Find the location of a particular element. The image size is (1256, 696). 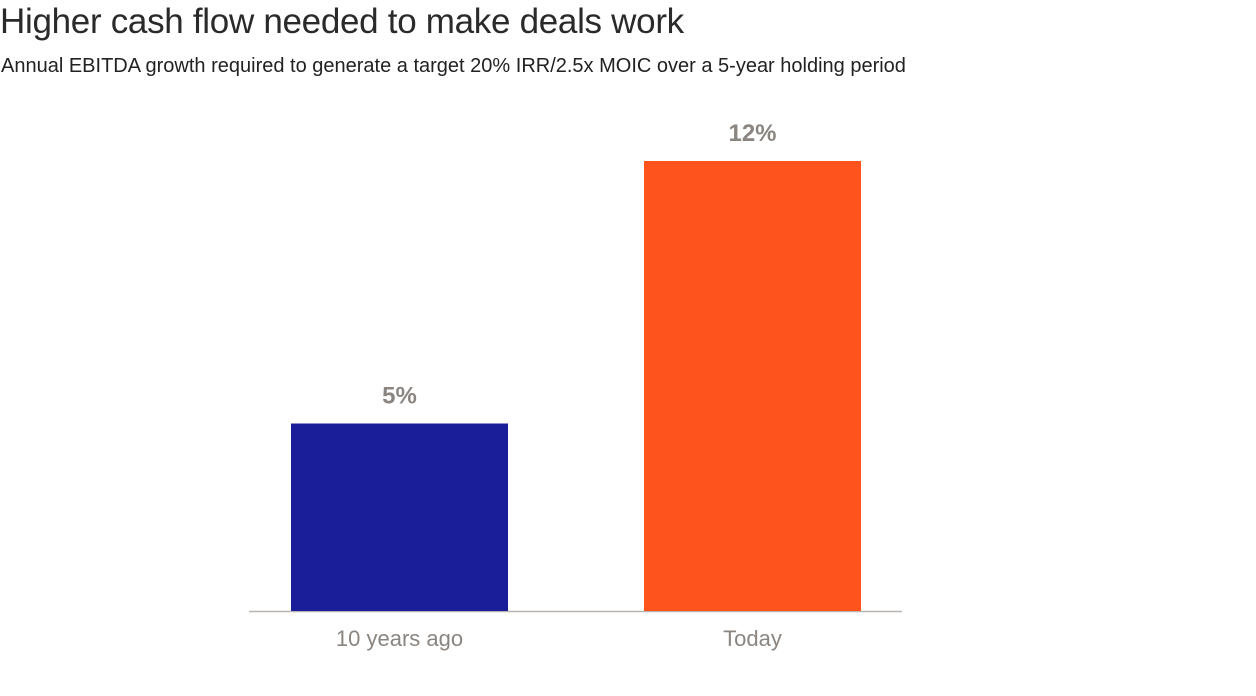

data-label: 12% is located at coordinates (752, 133).